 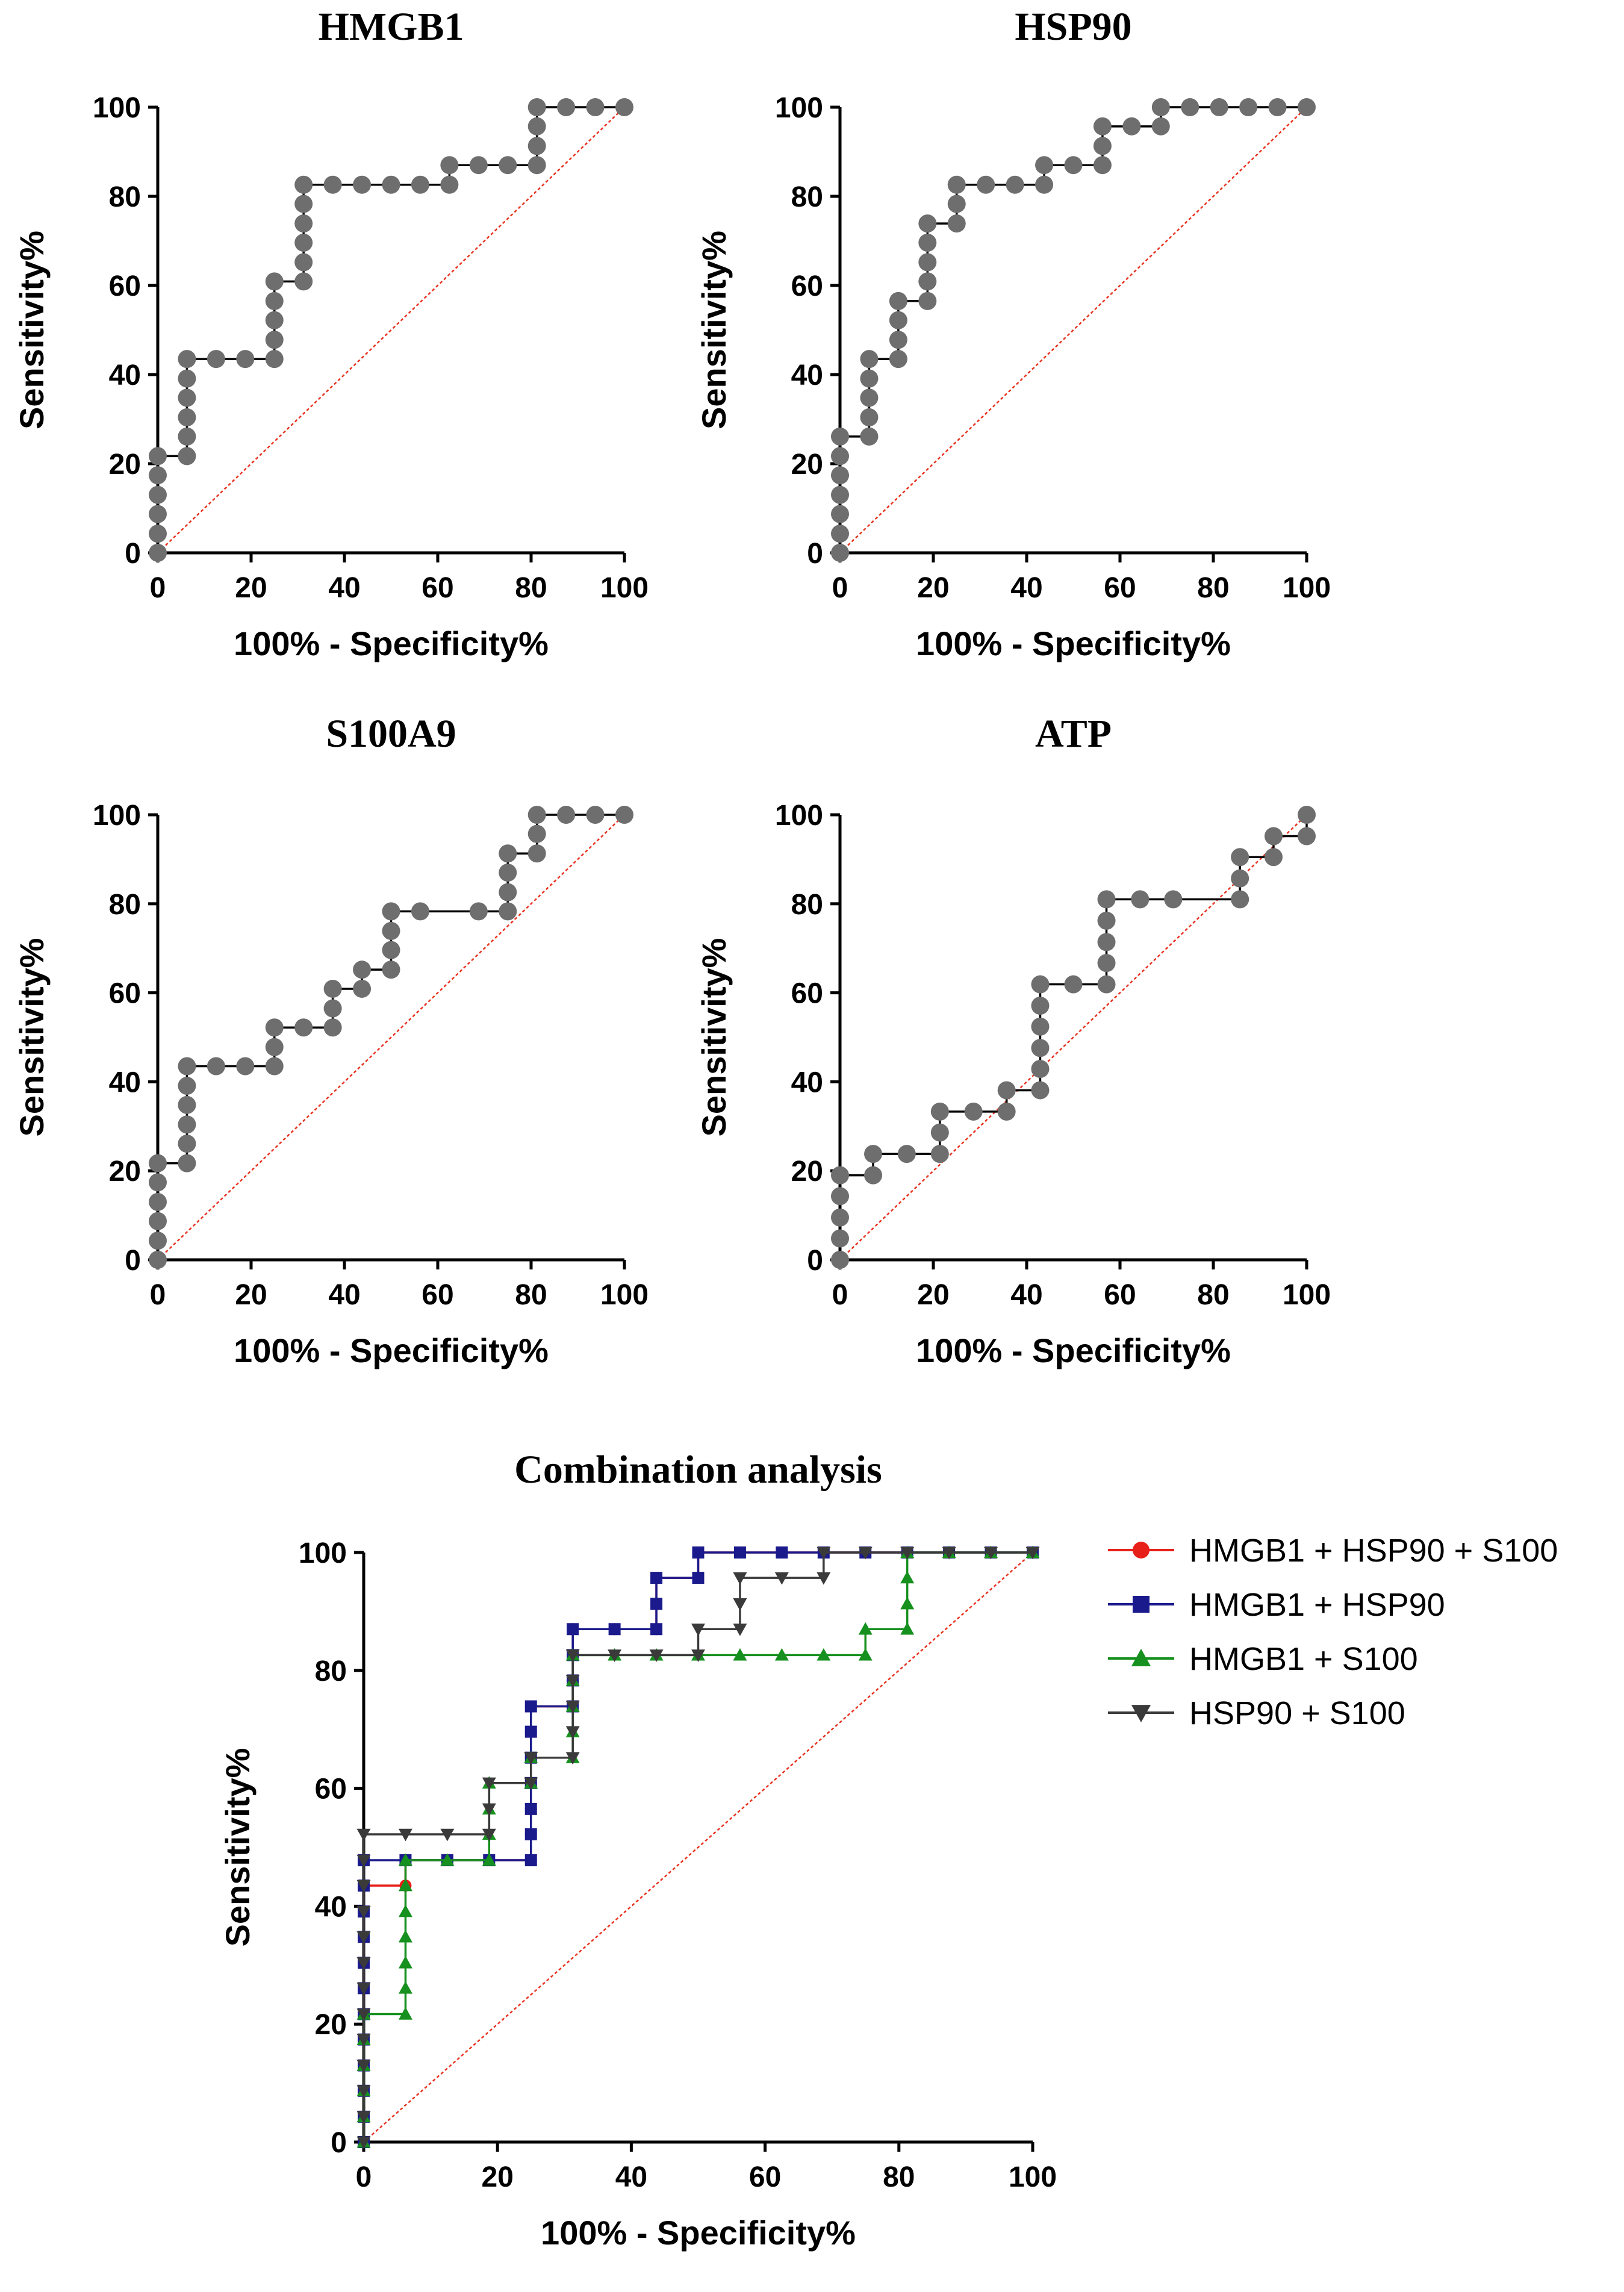 I want to click on legend-label: HSP90 + S100, so click(x=1297, y=1713).